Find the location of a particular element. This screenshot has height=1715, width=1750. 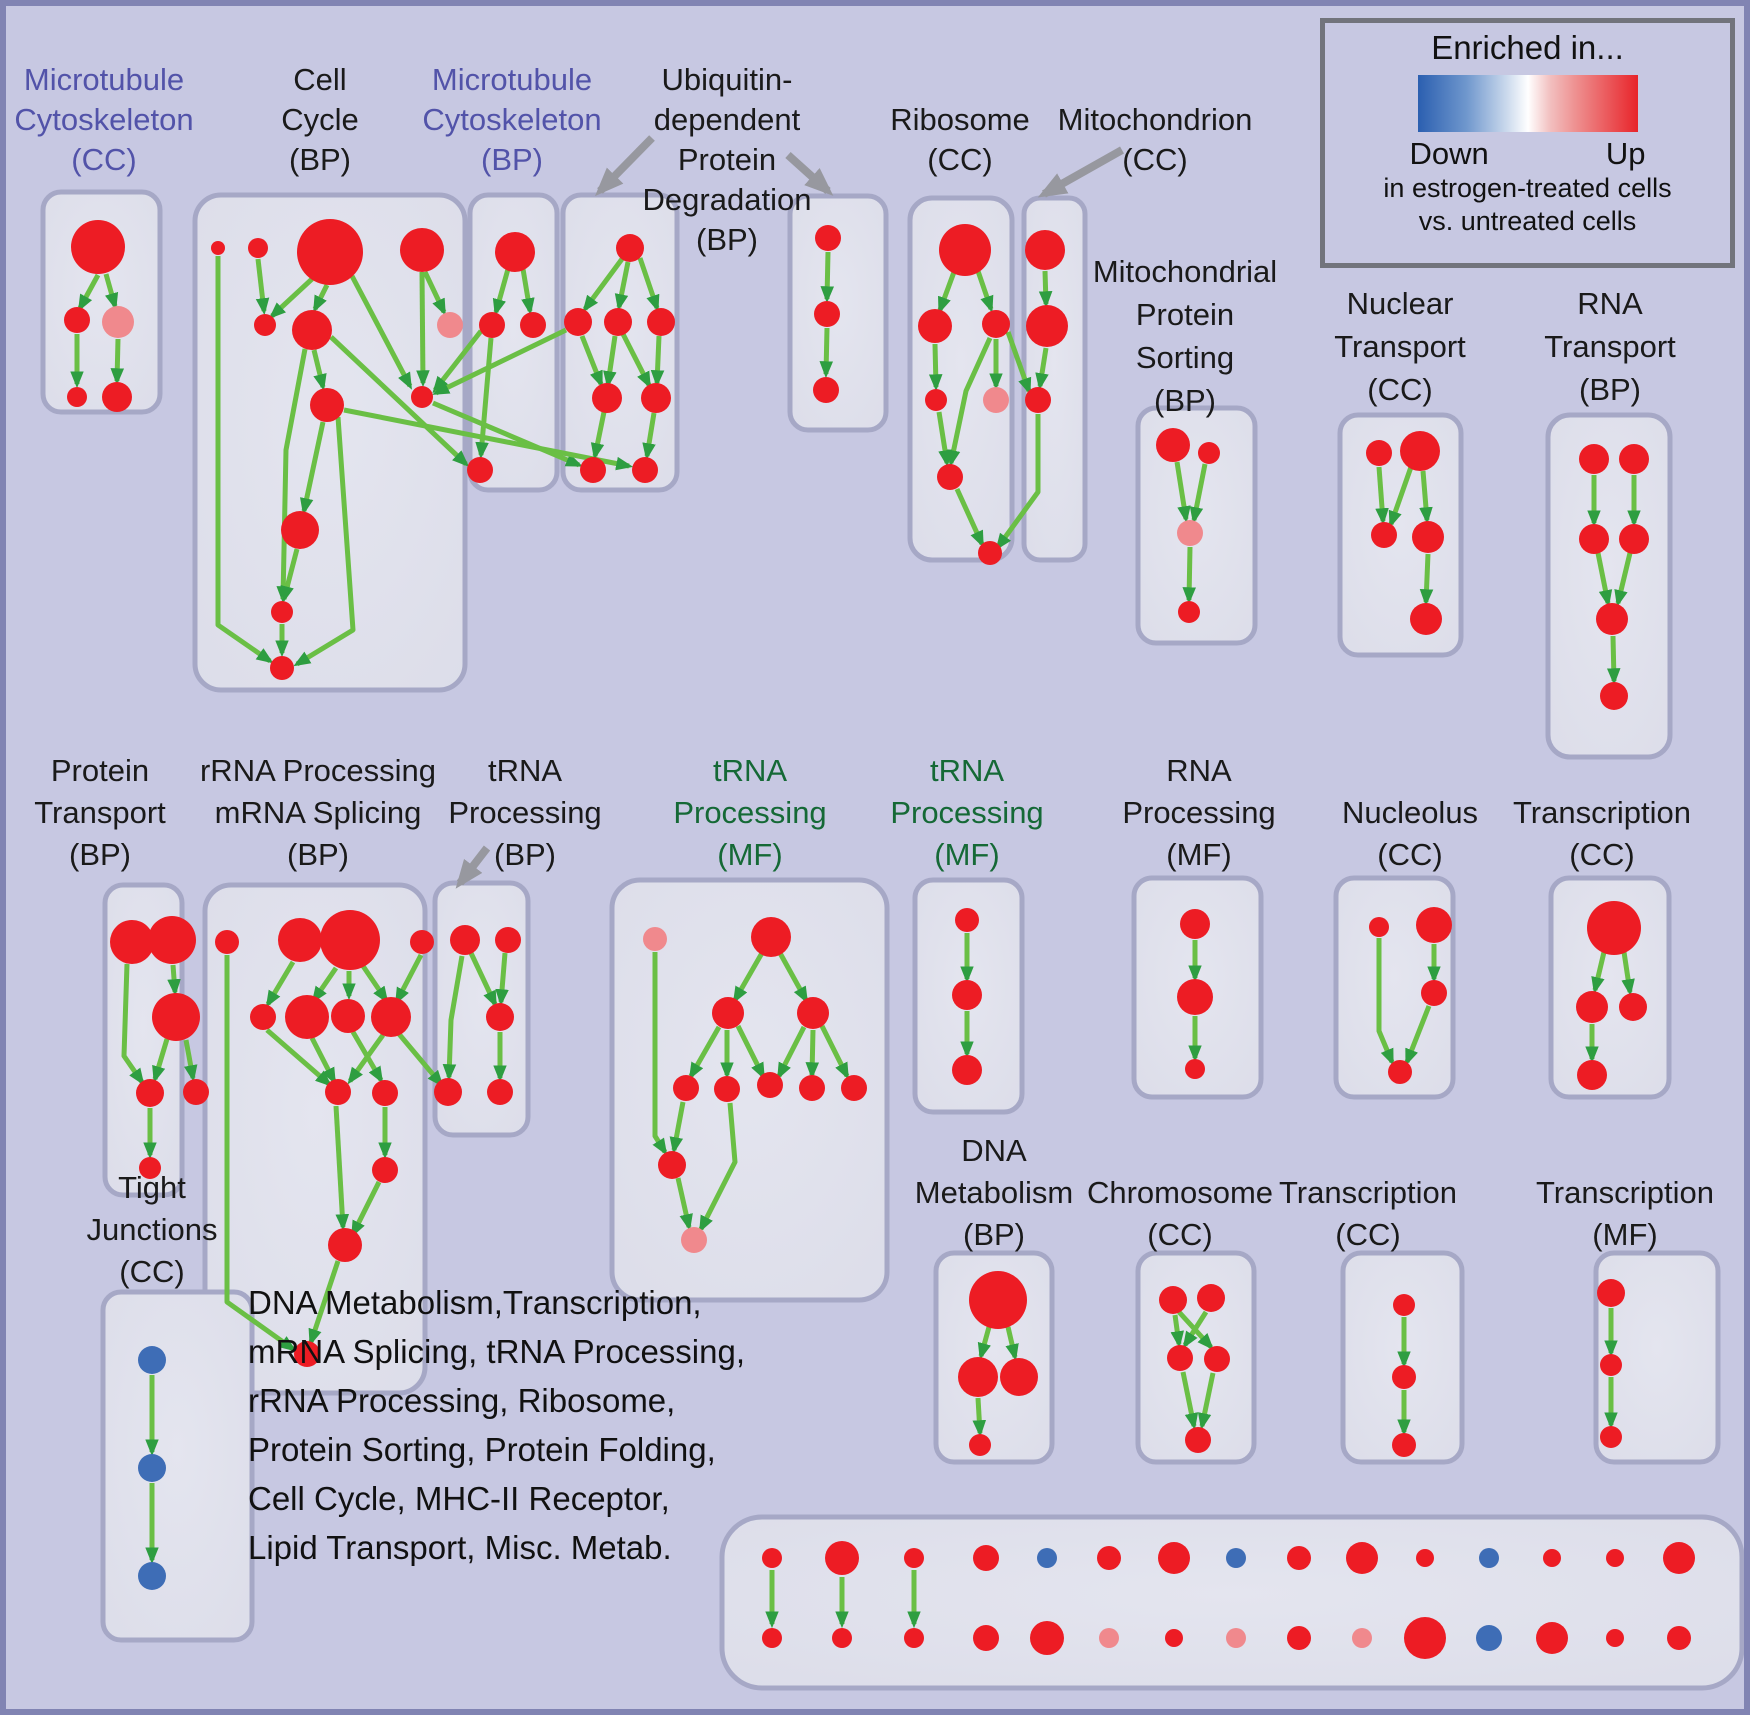

label-transcription-cc-2: Transcription (CC) is located at coordinates (1368, 1214).